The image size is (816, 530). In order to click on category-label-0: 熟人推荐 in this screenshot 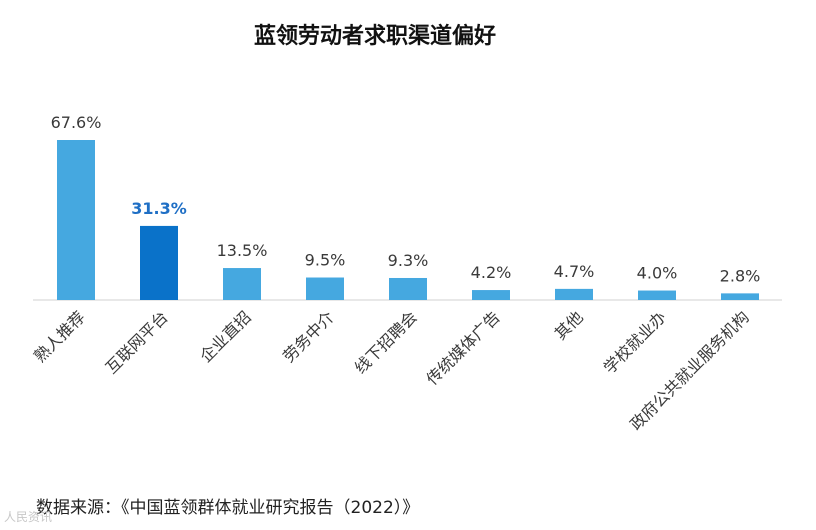, I will do `click(59, 336)`.